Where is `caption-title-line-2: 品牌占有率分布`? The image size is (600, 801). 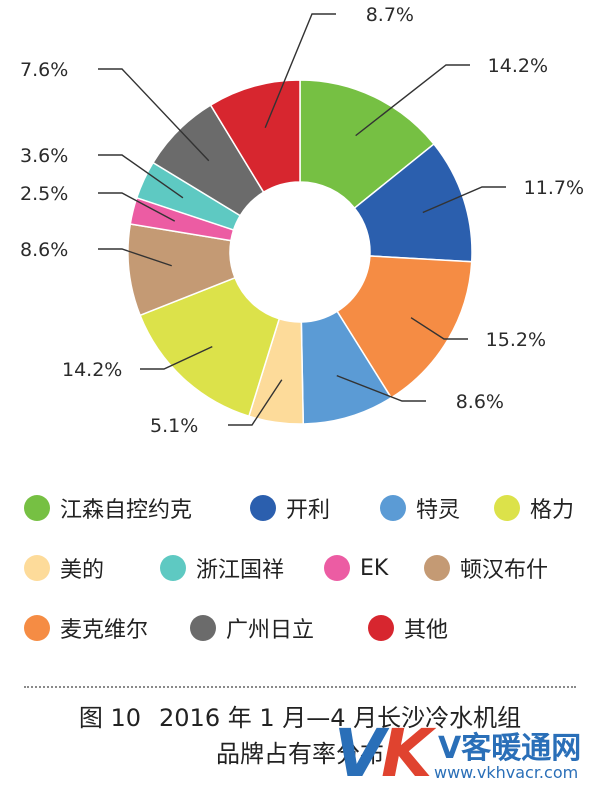
caption-title-line-2: 品牌占有率分布 is located at coordinates (300, 754).